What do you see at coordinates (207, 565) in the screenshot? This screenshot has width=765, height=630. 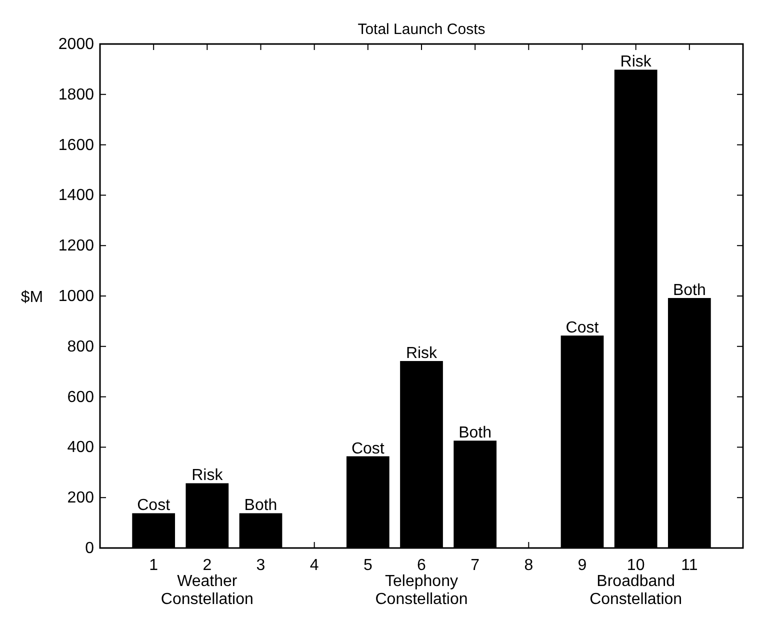 I see `x-tick-label: 2` at bounding box center [207, 565].